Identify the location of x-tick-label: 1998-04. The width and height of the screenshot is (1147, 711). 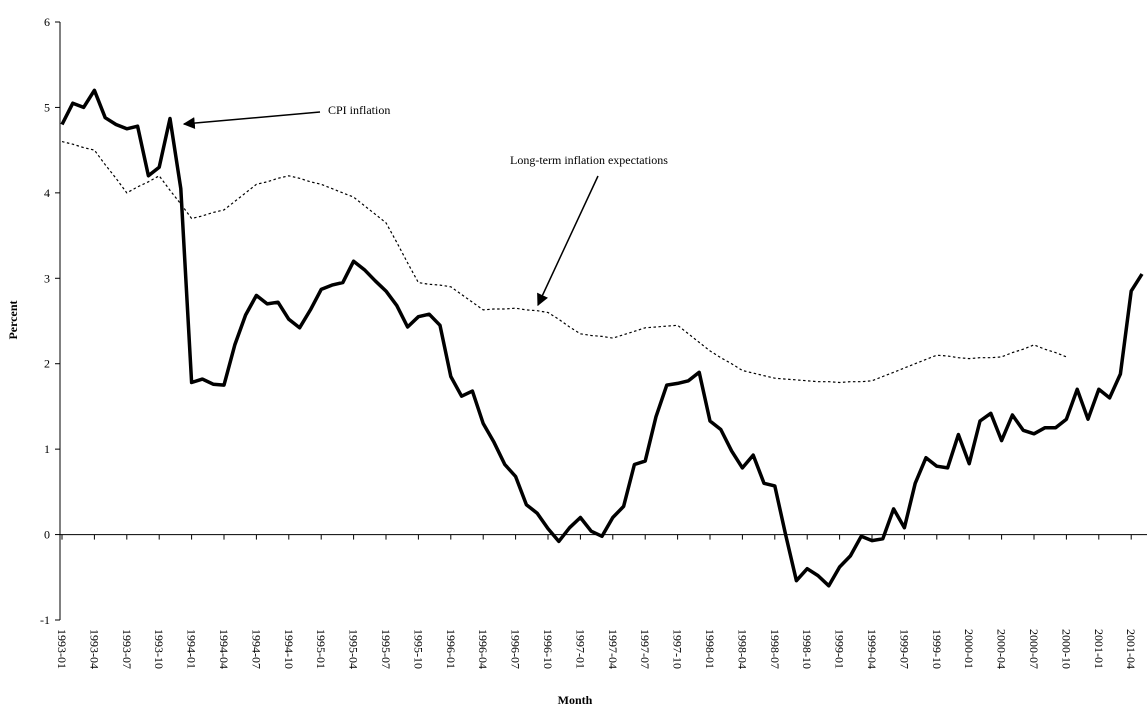
(742, 649).